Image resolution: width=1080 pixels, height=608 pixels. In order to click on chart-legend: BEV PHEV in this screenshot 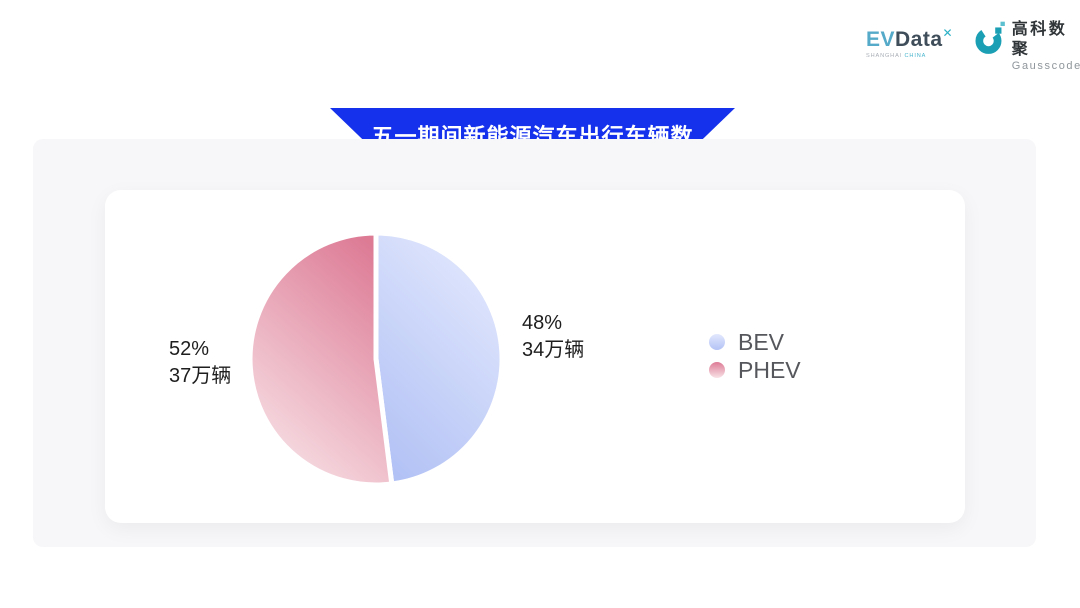, I will do `click(755, 356)`.